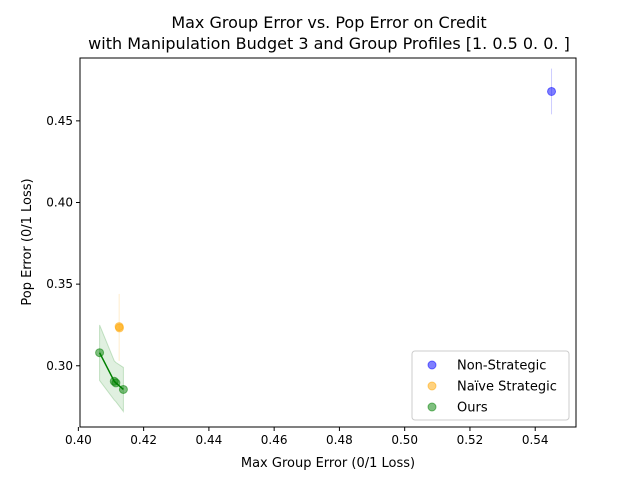 The height and width of the screenshot is (480, 640). I want to click on x-tick-label-3: 0.46, so click(274, 440).